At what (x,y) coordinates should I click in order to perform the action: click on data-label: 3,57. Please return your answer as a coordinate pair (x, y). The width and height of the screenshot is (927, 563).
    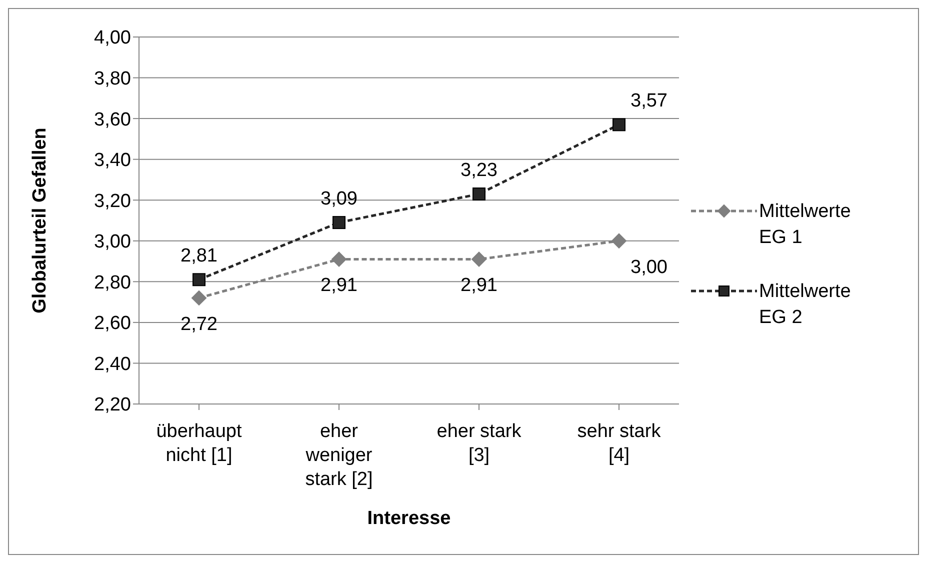
    Looking at the image, I should click on (649, 101).